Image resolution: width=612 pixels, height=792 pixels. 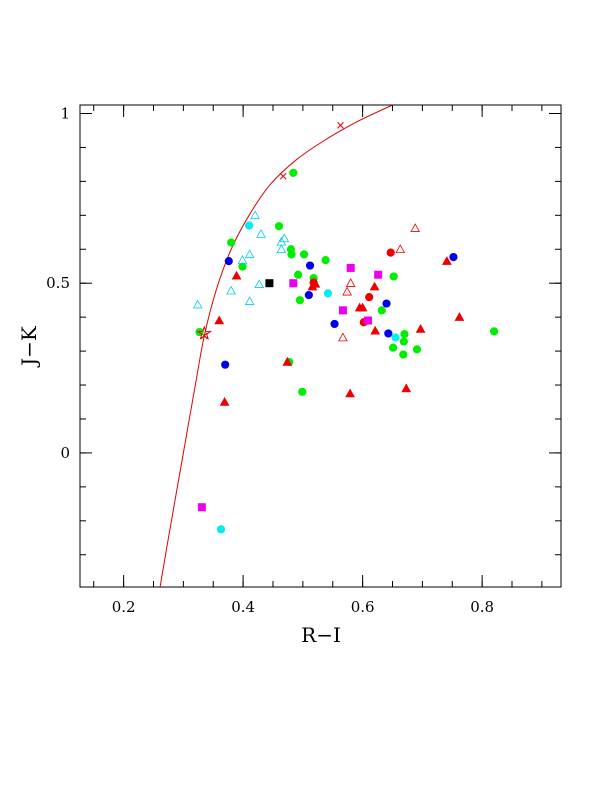 What do you see at coordinates (272, 231) in the screenshot?
I see `curve-markers` at bounding box center [272, 231].